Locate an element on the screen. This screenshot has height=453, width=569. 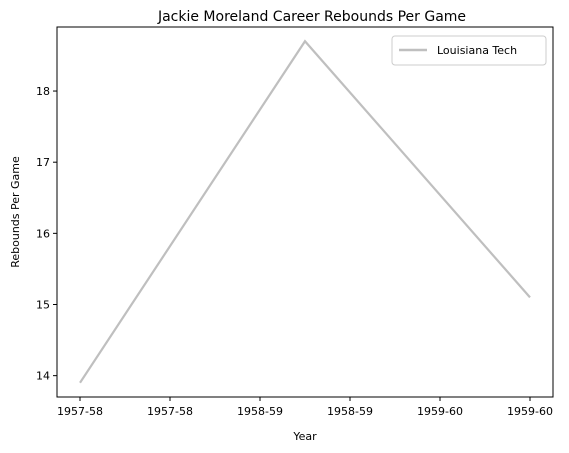
y-tick-label: 16 is located at coordinates (43, 233).